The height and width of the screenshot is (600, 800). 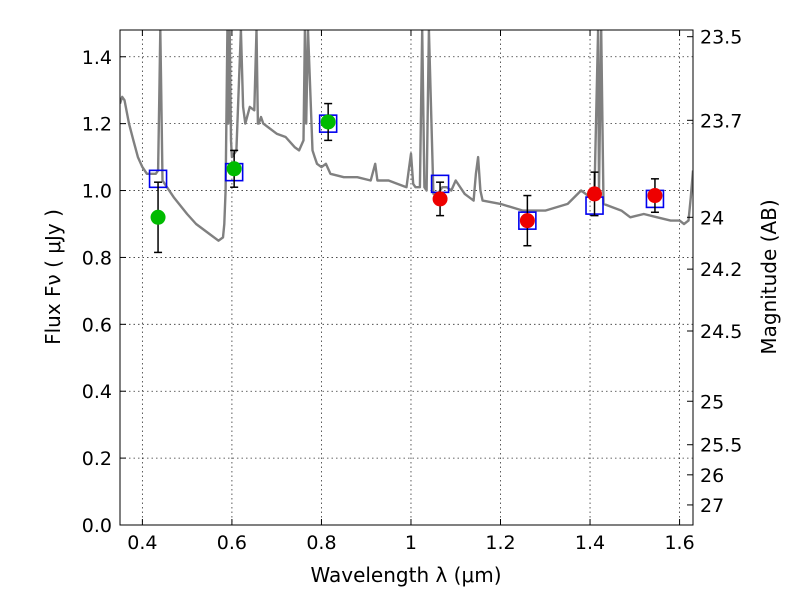 I want to click on right-tick-label: 24.5, so click(x=721, y=332).